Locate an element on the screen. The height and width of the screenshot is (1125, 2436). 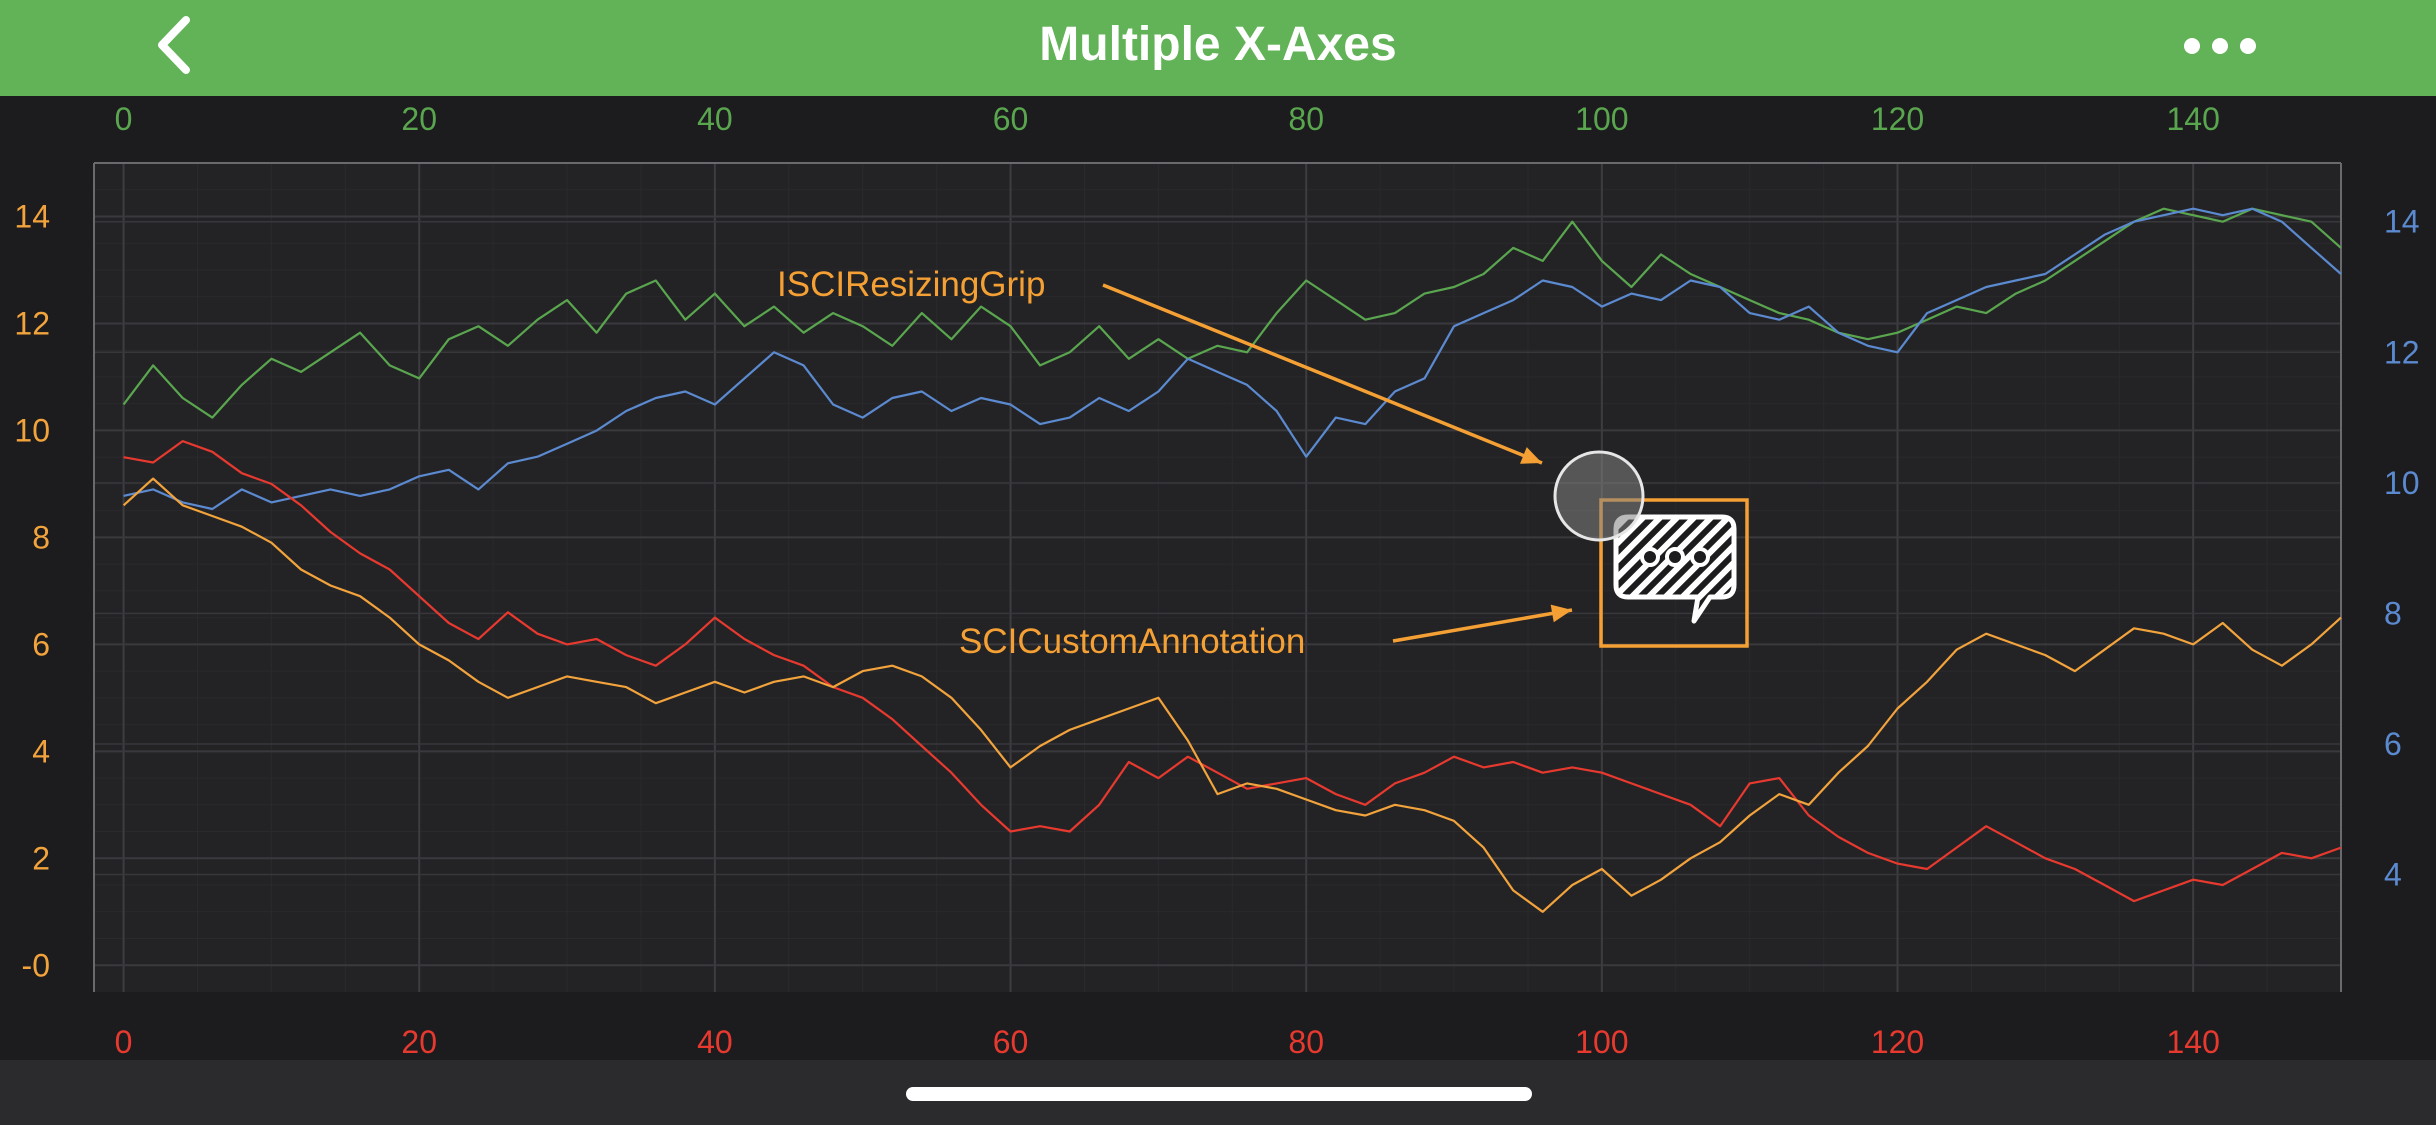
bottom-axis-tick-label: 40 is located at coordinates (715, 1042).